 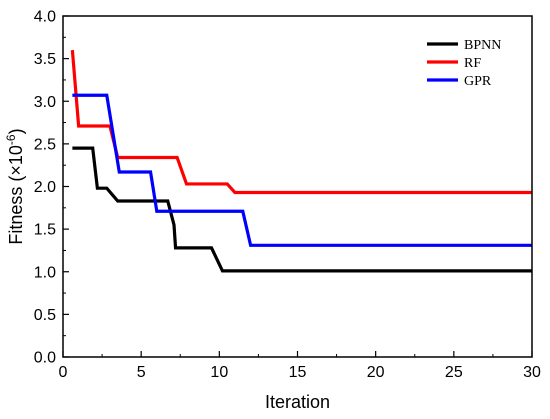 I want to click on x-tick-label: 10, so click(x=219, y=372).